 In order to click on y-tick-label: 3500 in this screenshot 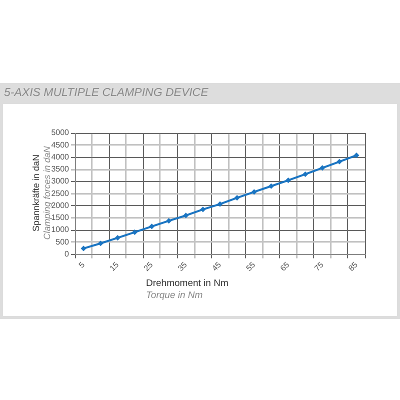, I will do `click(60, 169)`.